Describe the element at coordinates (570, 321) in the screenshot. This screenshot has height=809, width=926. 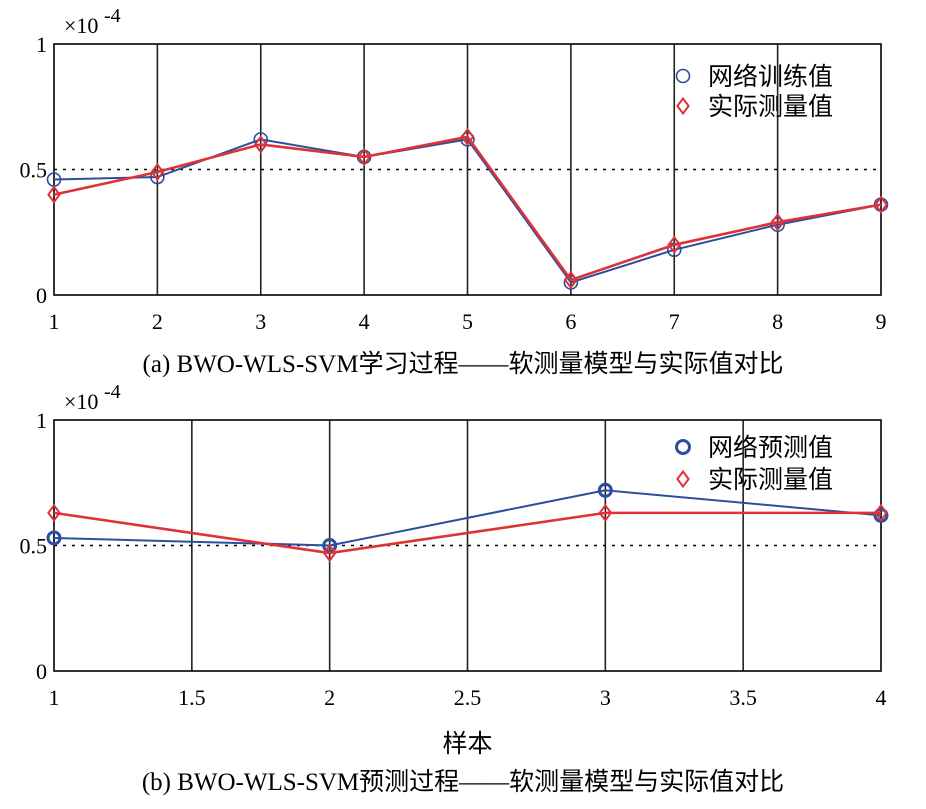
I see `x-tick-label: 6` at that location.